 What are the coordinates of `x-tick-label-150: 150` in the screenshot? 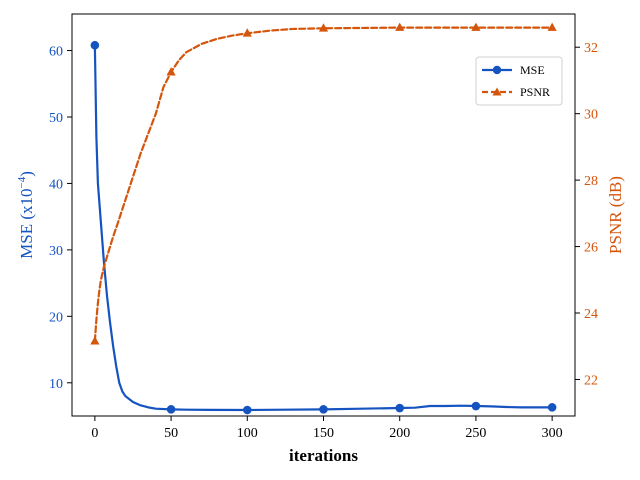 It's located at (323, 433).